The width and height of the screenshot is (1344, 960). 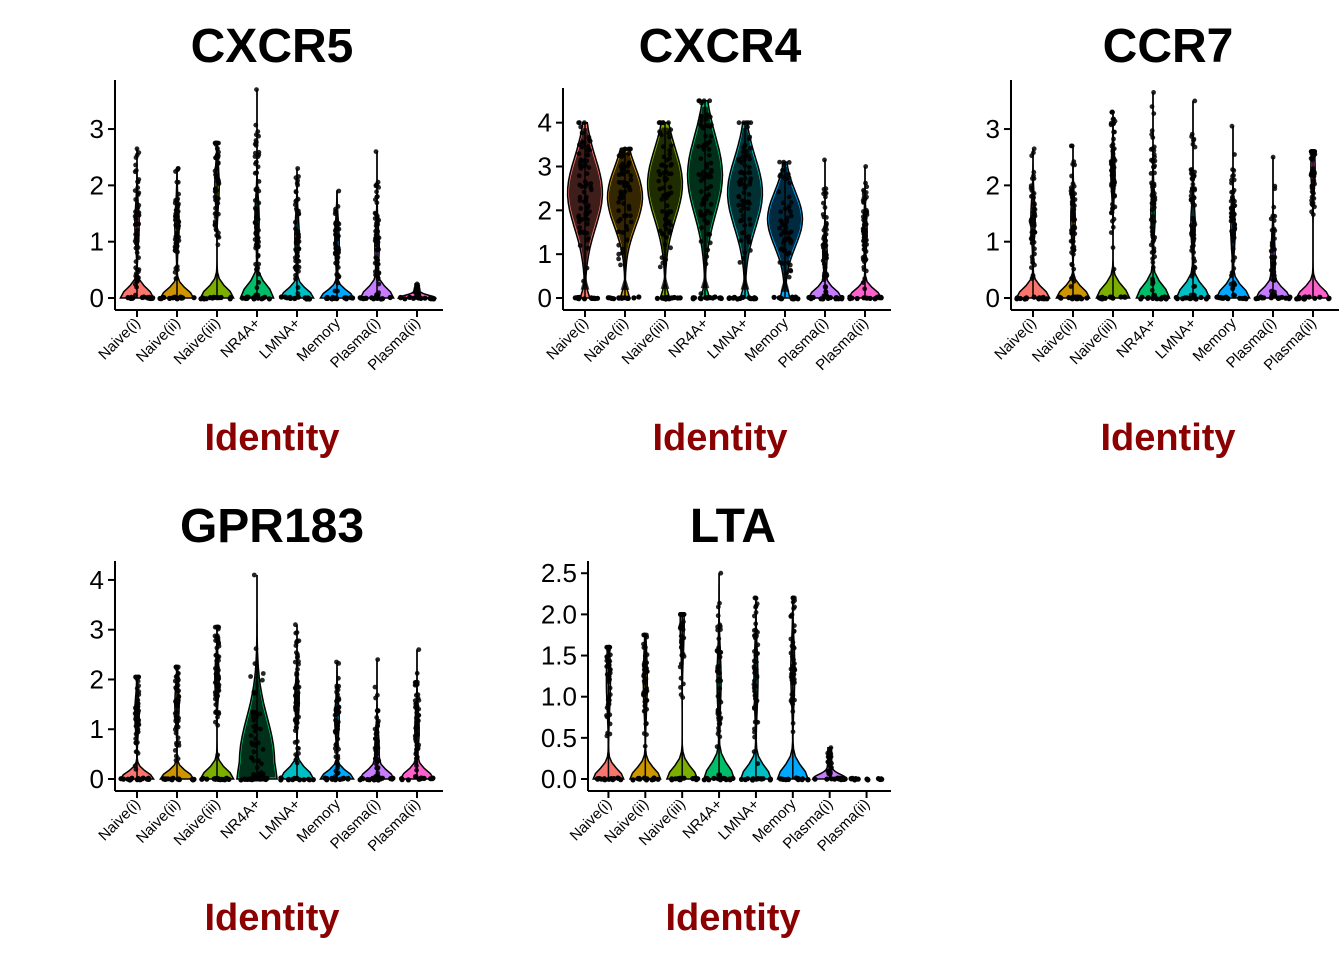 What do you see at coordinates (545, 167) in the screenshot?
I see `y-tick-label: 3` at bounding box center [545, 167].